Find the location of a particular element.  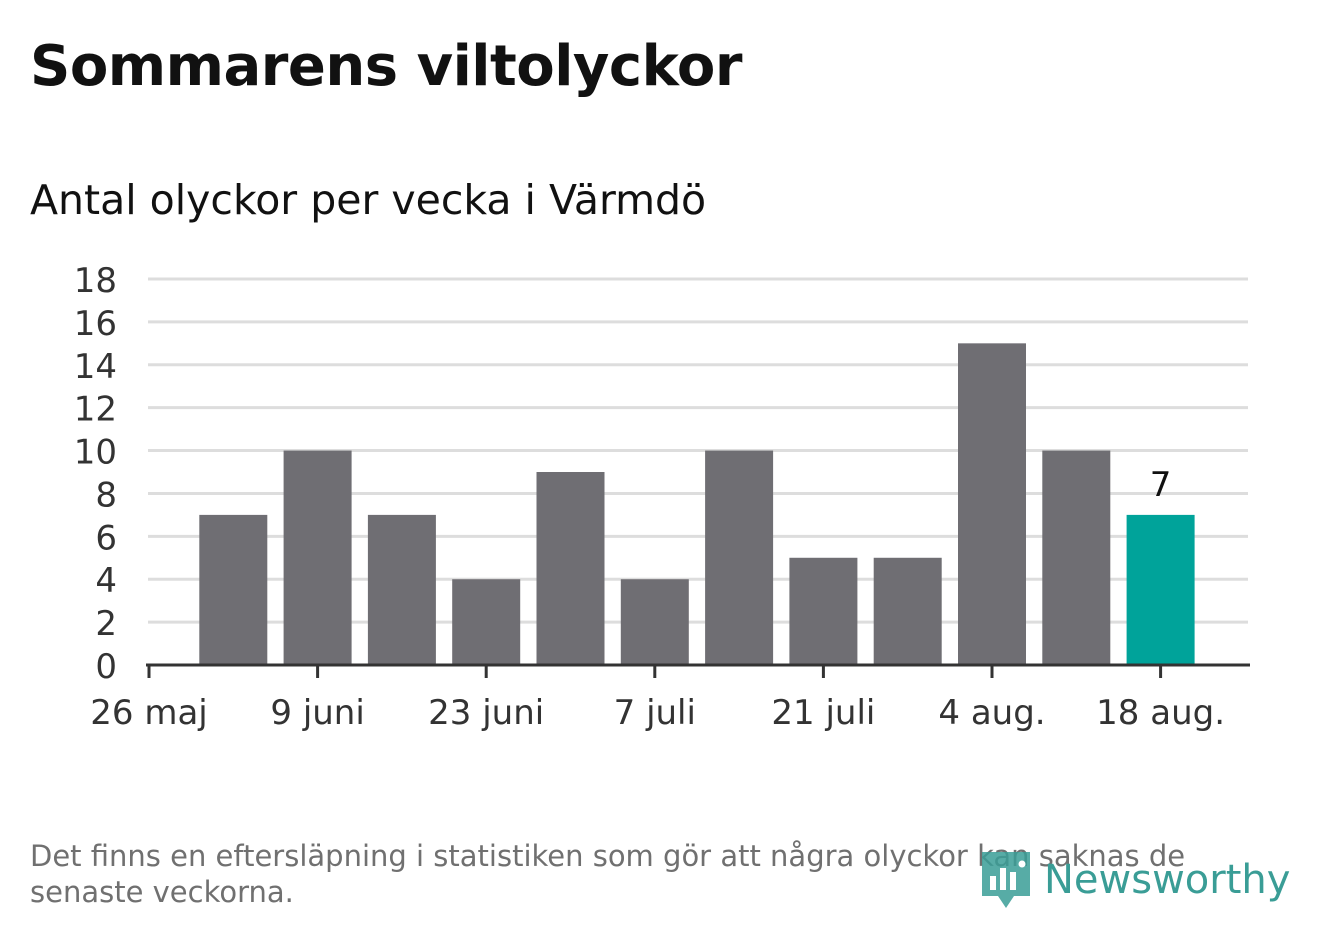

newsworthy-logo-icon is located at coordinates (1006, 880).